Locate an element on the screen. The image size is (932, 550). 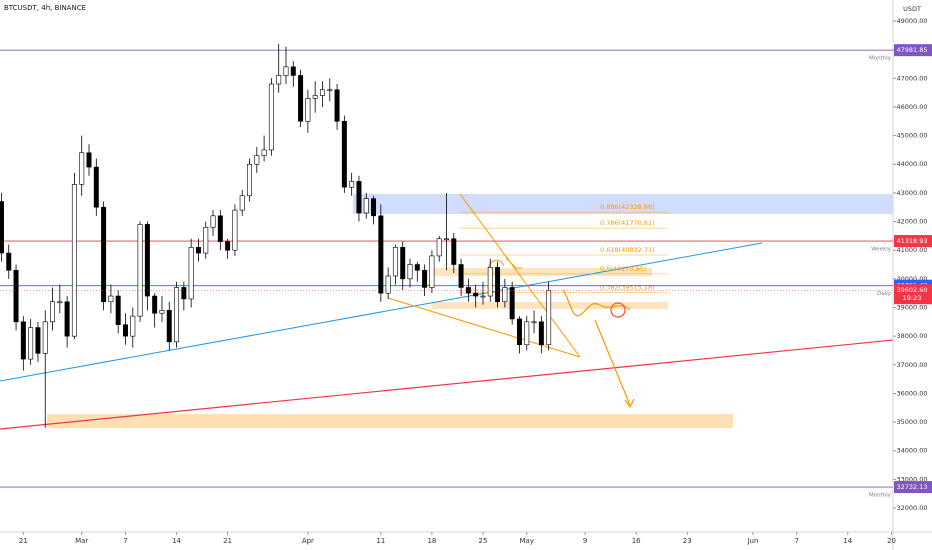
level-name: Weekly is located at coordinates (881, 250).